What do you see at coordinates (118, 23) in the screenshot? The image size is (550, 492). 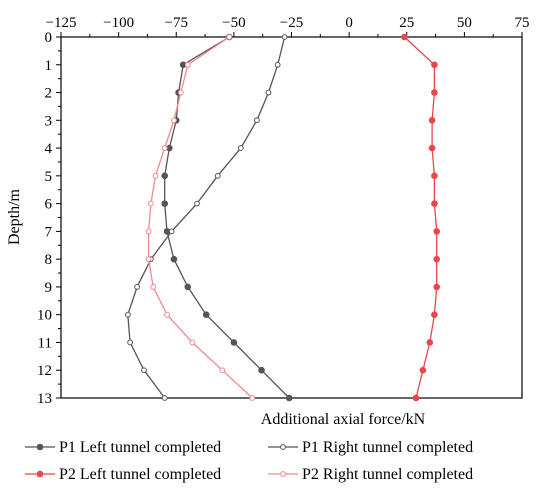 I see `x-tick-label: −100` at bounding box center [118, 23].